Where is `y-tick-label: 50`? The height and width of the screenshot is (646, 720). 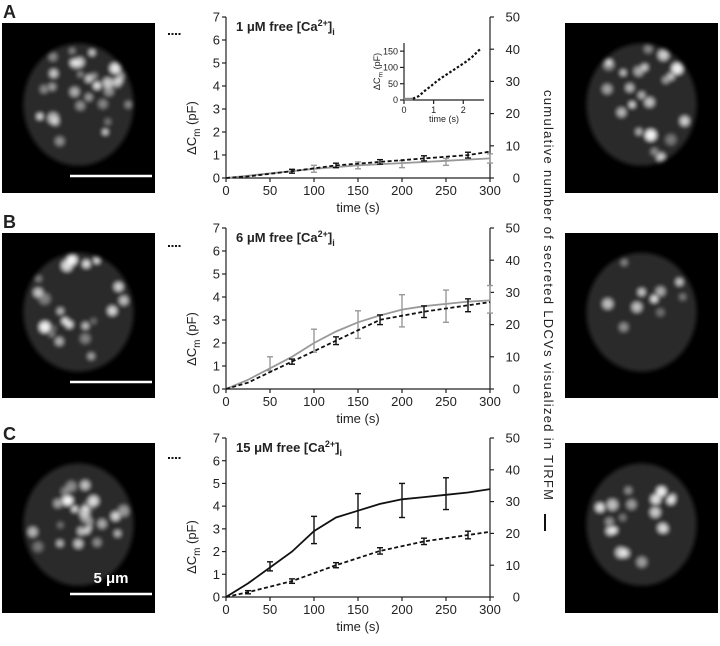 y-tick-label: 50 is located at coordinates (393, 84).